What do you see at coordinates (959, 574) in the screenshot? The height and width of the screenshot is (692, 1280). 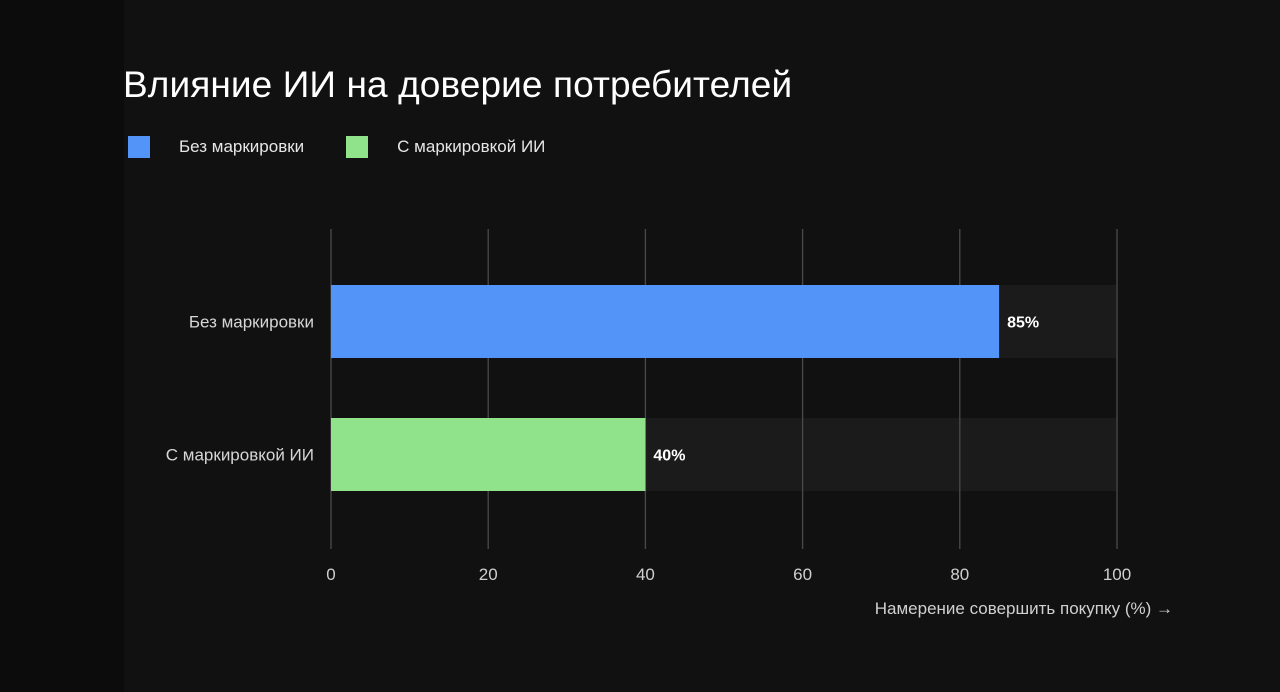 I see `x-tick-label-80: 80` at bounding box center [959, 574].